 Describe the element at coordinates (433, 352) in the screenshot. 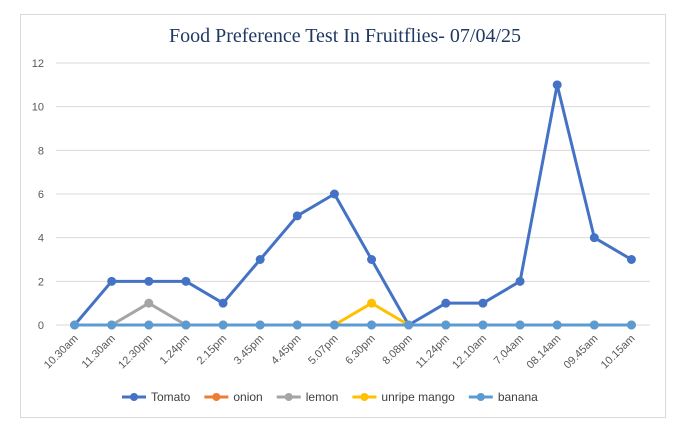

I see `x-tick-label: 11.24pm` at that location.